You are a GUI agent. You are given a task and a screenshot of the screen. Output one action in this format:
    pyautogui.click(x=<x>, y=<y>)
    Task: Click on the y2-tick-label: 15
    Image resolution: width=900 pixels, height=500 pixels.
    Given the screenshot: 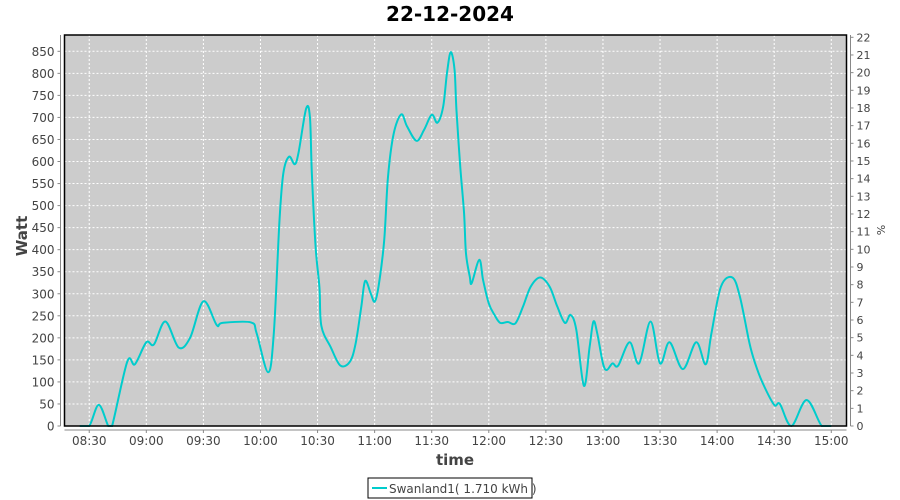 What is the action you would take?
    pyautogui.click(x=864, y=161)
    